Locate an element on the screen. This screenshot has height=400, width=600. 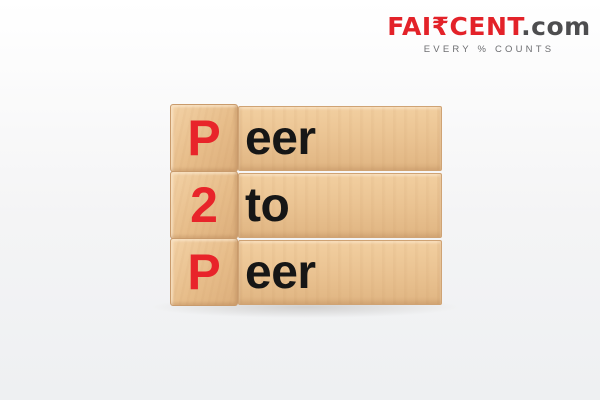
block-letter-3: P is located at coordinates (204, 272).